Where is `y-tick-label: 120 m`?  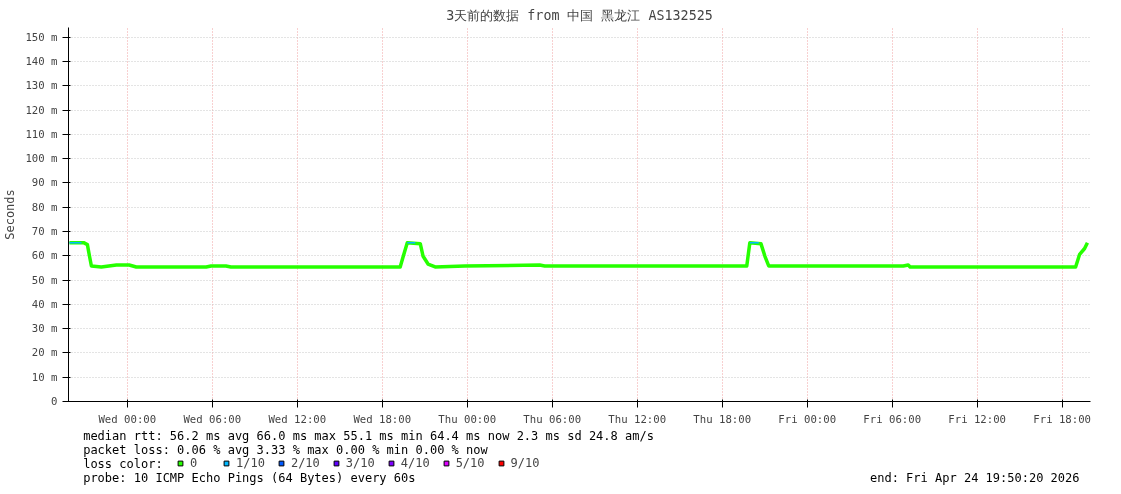
y-tick-label: 120 m is located at coordinates (41, 110).